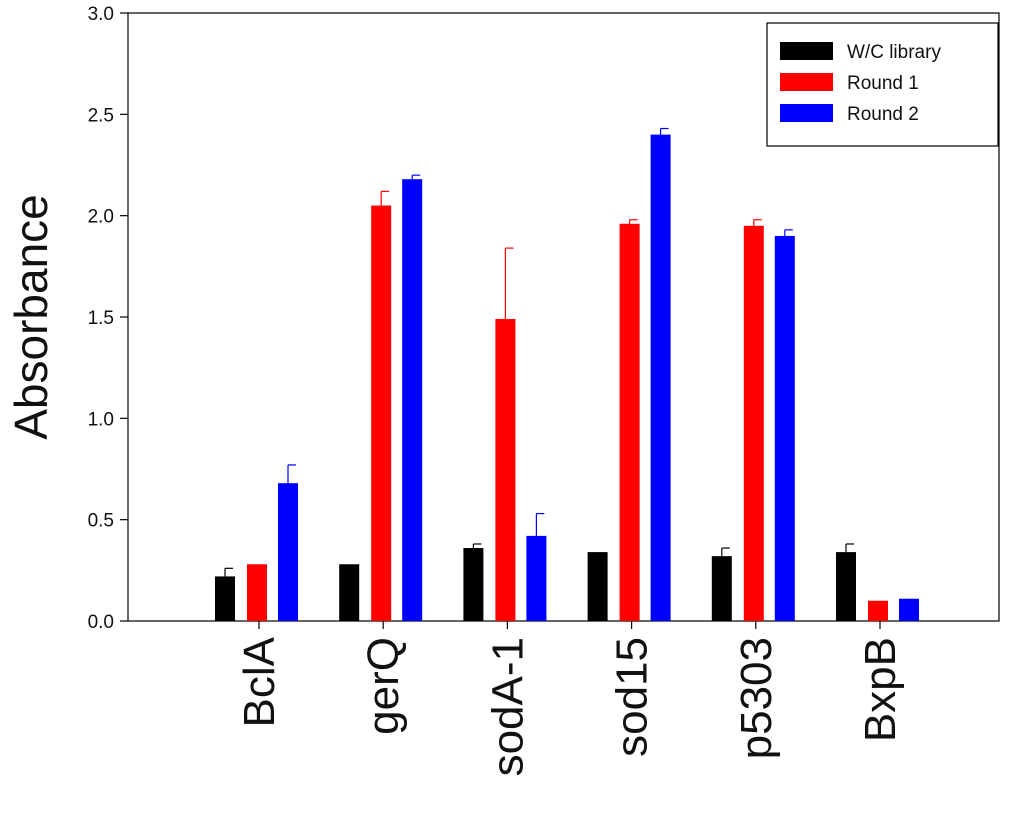 This screenshot has width=1024, height=832. Describe the element at coordinates (101, 14) in the screenshot. I see `y-tick-label: 3.0` at that location.